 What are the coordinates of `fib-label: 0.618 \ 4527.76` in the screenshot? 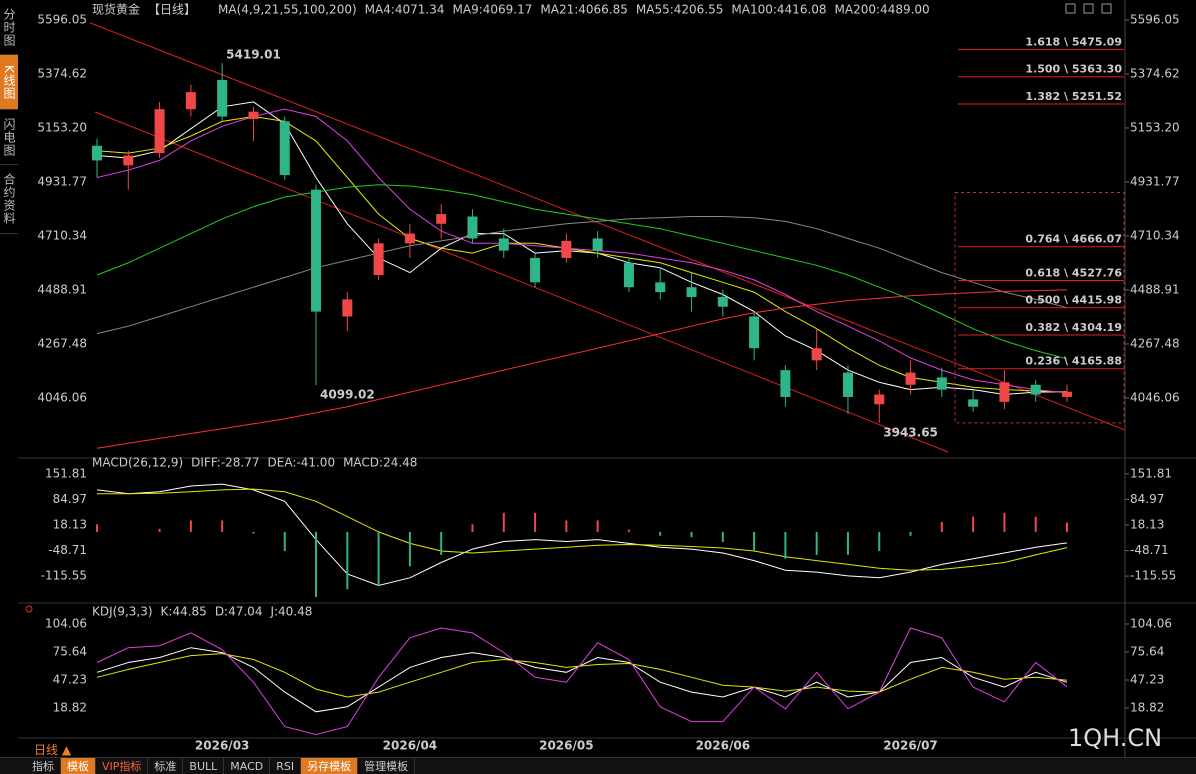 It's located at (1073, 272).